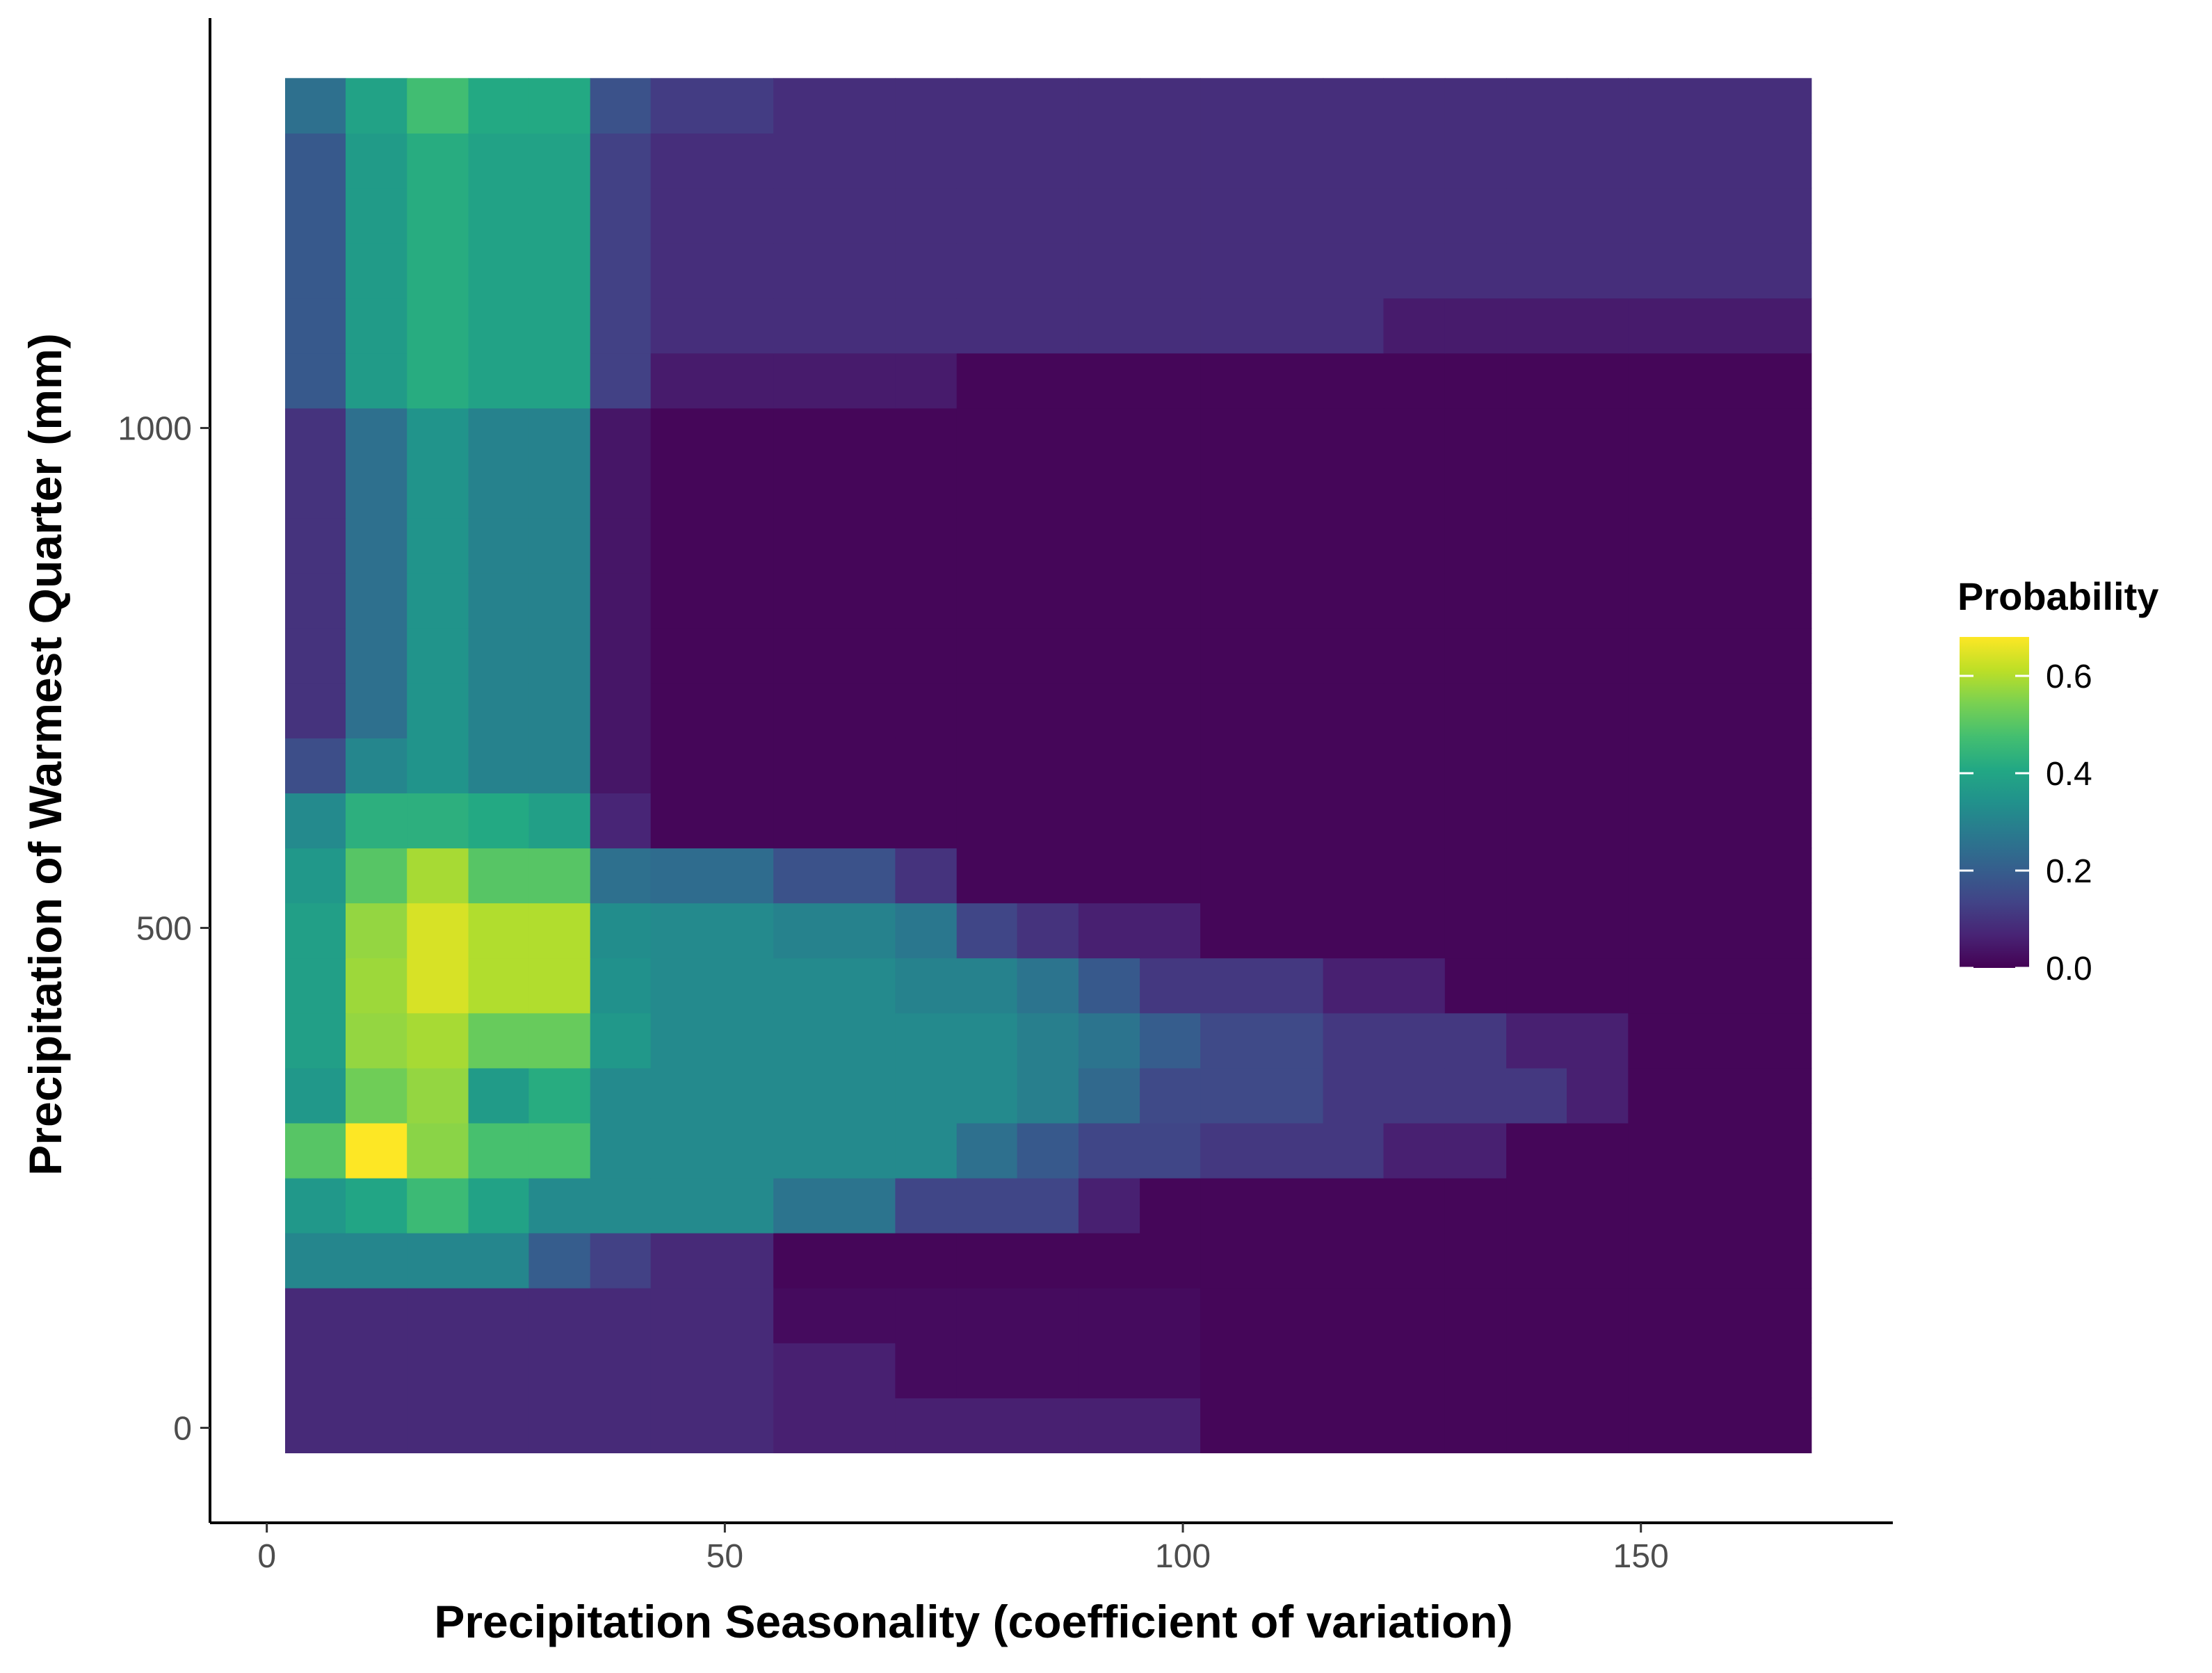 This screenshot has height=1673, width=2212. Describe the element at coordinates (2069, 774) in the screenshot. I see `legend-tick-label: 0.4` at that location.